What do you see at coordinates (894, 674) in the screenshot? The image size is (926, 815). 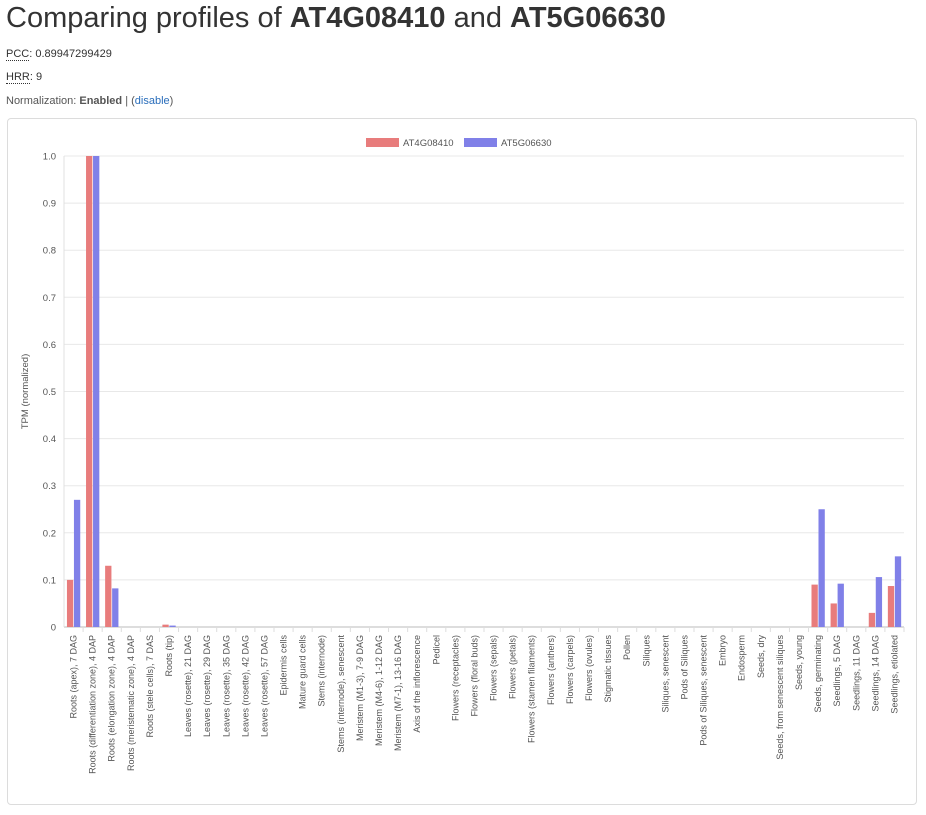 I see `x-tick-label: Seedlings, etiolated` at bounding box center [894, 674].